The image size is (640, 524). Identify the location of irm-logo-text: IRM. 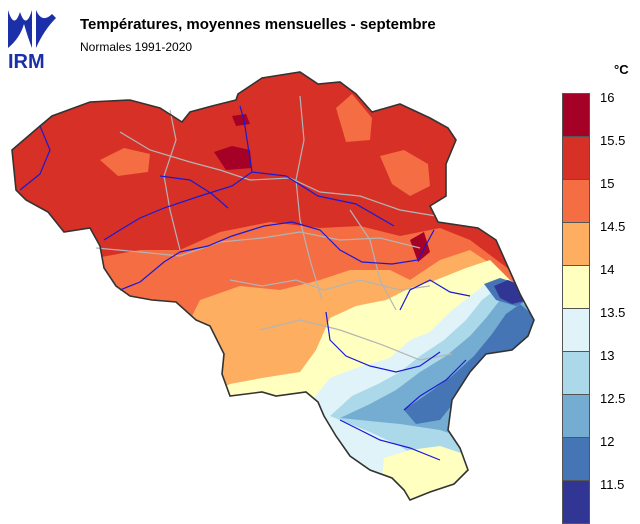
(26, 60).